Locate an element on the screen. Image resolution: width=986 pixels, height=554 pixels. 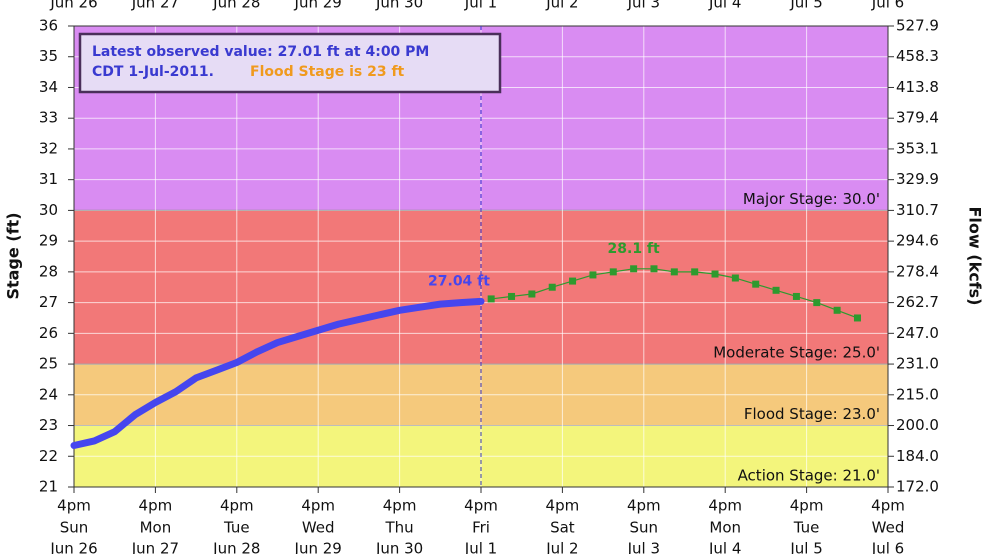
y2-tick-label: 247.0 is located at coordinates (917, 333).